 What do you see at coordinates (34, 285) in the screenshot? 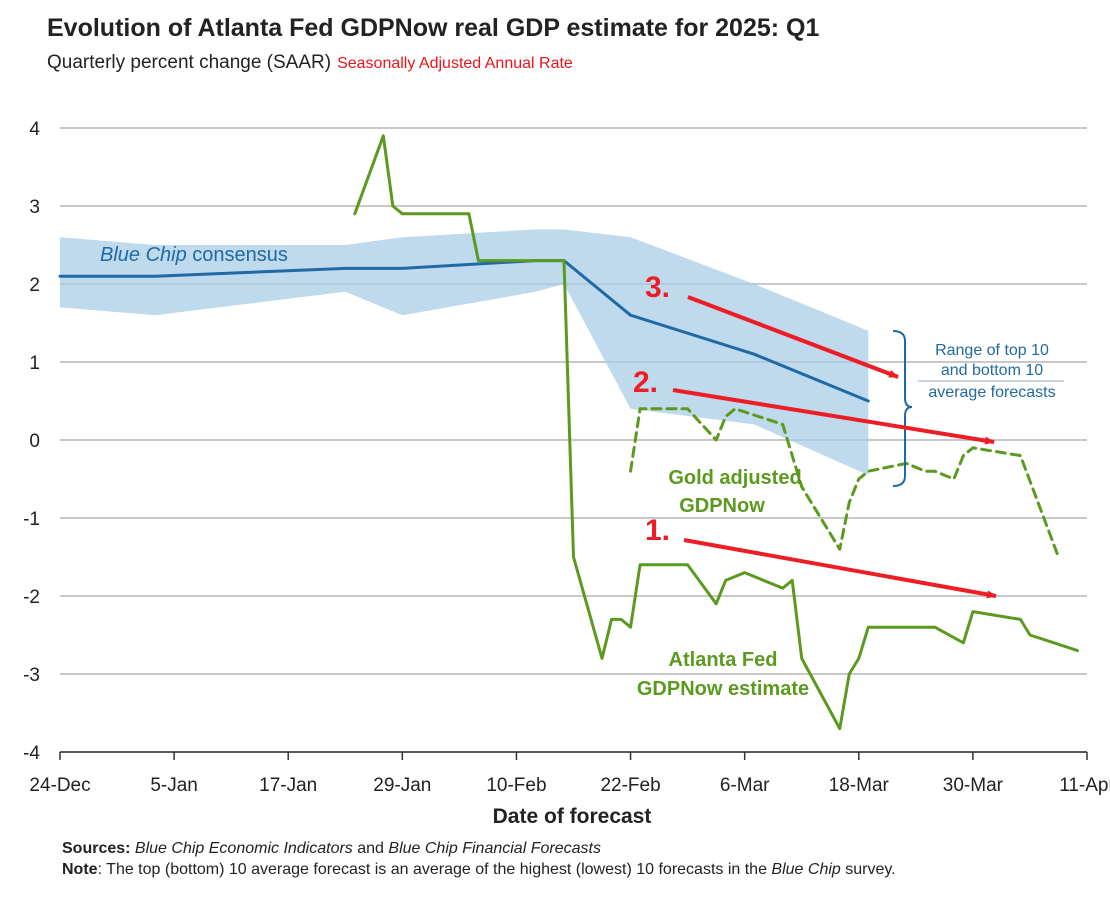
I see `y-tick-label: 2` at bounding box center [34, 285].